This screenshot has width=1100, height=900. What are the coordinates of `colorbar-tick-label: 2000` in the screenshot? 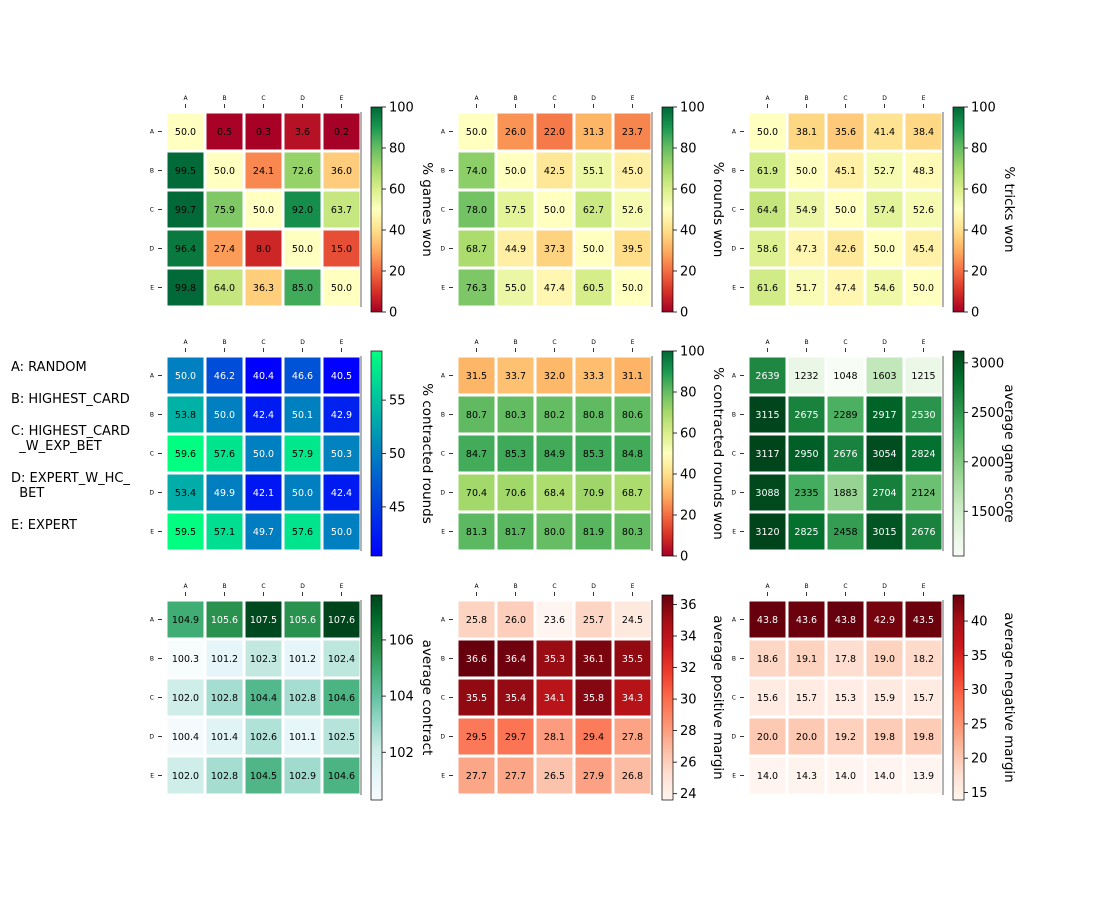 It's located at (987, 462).